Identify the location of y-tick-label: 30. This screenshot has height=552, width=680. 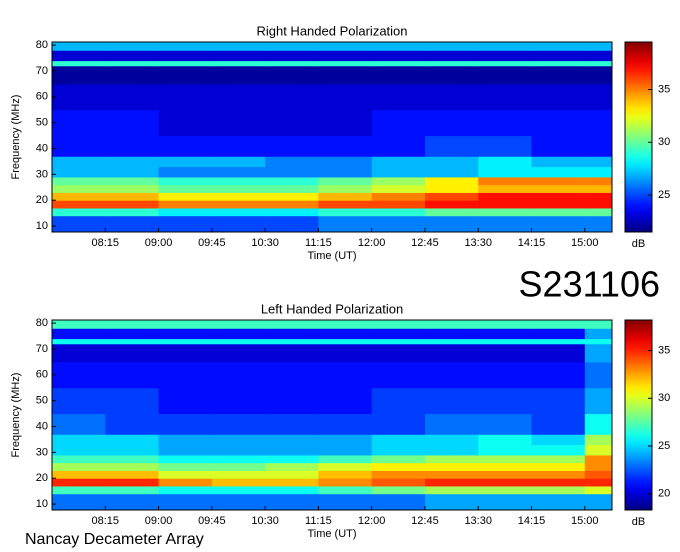
(42, 174).